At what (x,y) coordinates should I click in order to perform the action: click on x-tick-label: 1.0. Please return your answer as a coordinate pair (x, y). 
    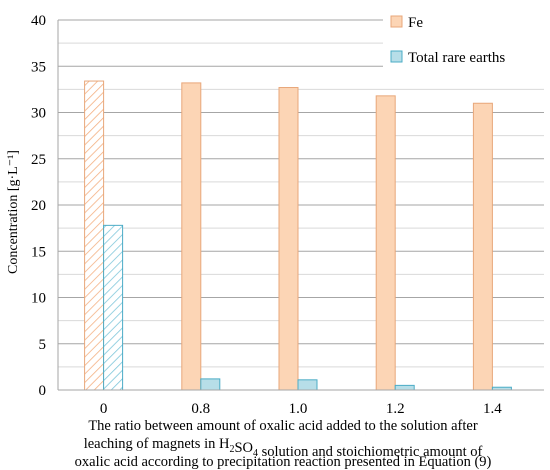
    Looking at the image, I should click on (298, 409).